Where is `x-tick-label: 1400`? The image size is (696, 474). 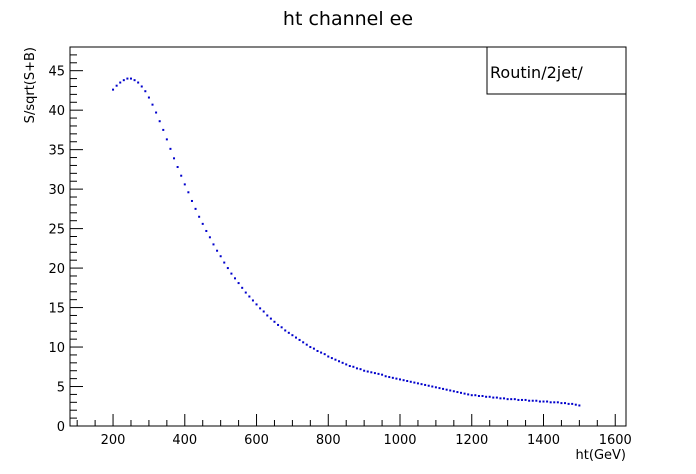
x-tick-label: 1400 is located at coordinates (543, 440).